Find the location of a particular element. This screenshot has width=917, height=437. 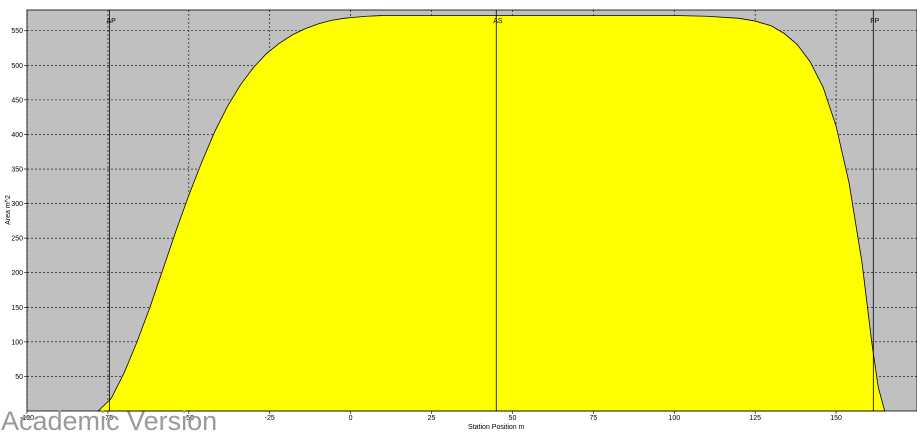

y-tick-label: 300 is located at coordinates (17, 204).